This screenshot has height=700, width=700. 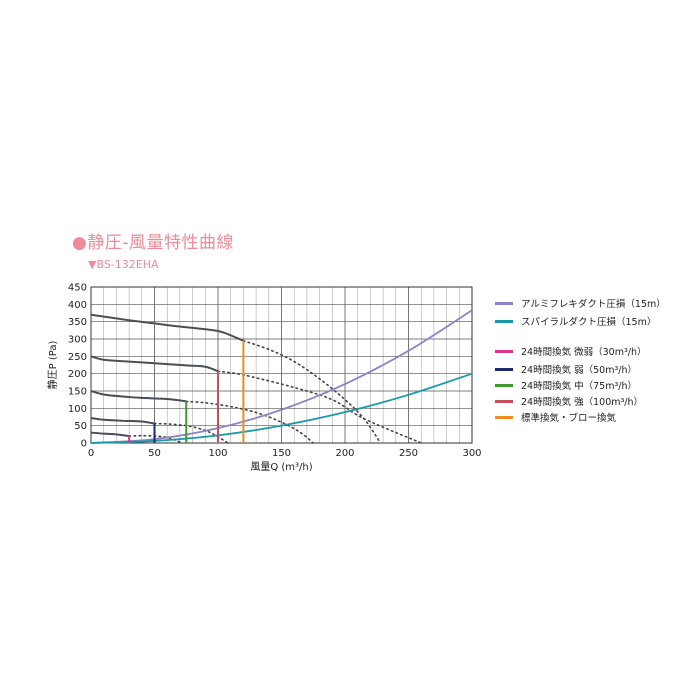 What do you see at coordinates (593, 304) in the screenshot?
I see `legend-label: アルミフレキダクト圧損（15m）` at bounding box center [593, 304].